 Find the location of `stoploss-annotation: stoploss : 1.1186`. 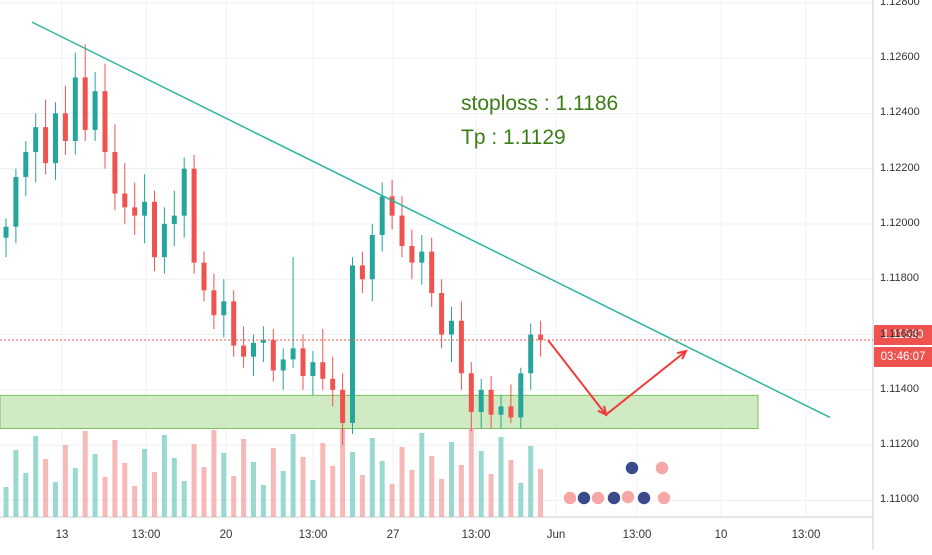

stoploss-annotation: stoploss : 1.1186 is located at coordinates (540, 103).